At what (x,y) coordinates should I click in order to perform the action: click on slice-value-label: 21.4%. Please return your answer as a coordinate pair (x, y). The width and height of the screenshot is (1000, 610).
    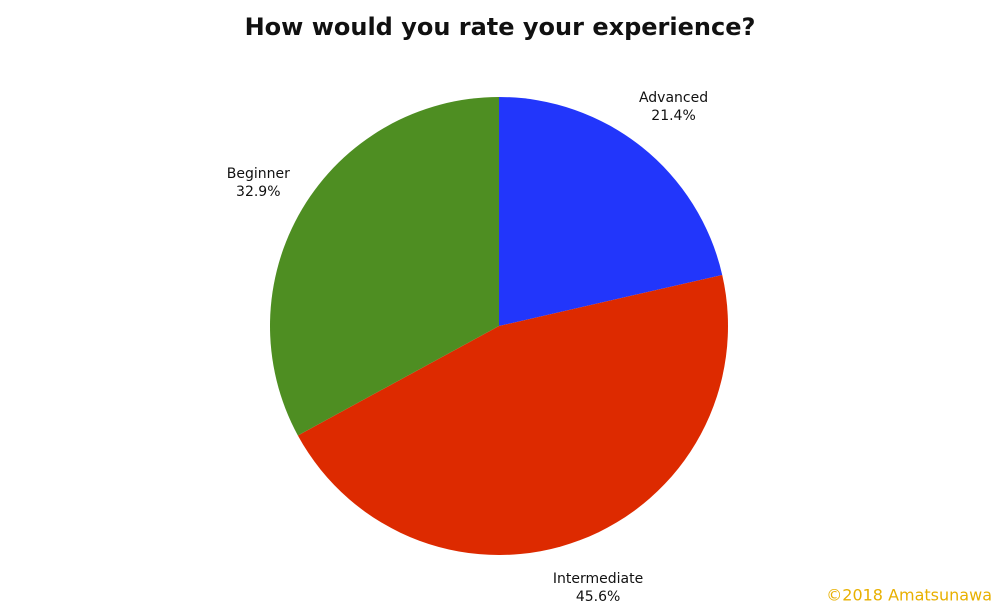
    Looking at the image, I should click on (673, 116).